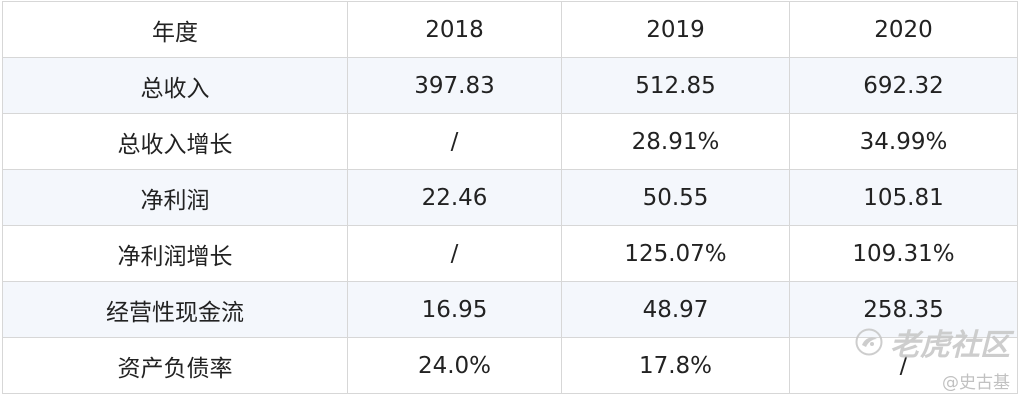 The height and width of the screenshot is (403, 1024). Describe the element at coordinates (675, 29) in the screenshot. I see `header-cell: 2019` at that location.